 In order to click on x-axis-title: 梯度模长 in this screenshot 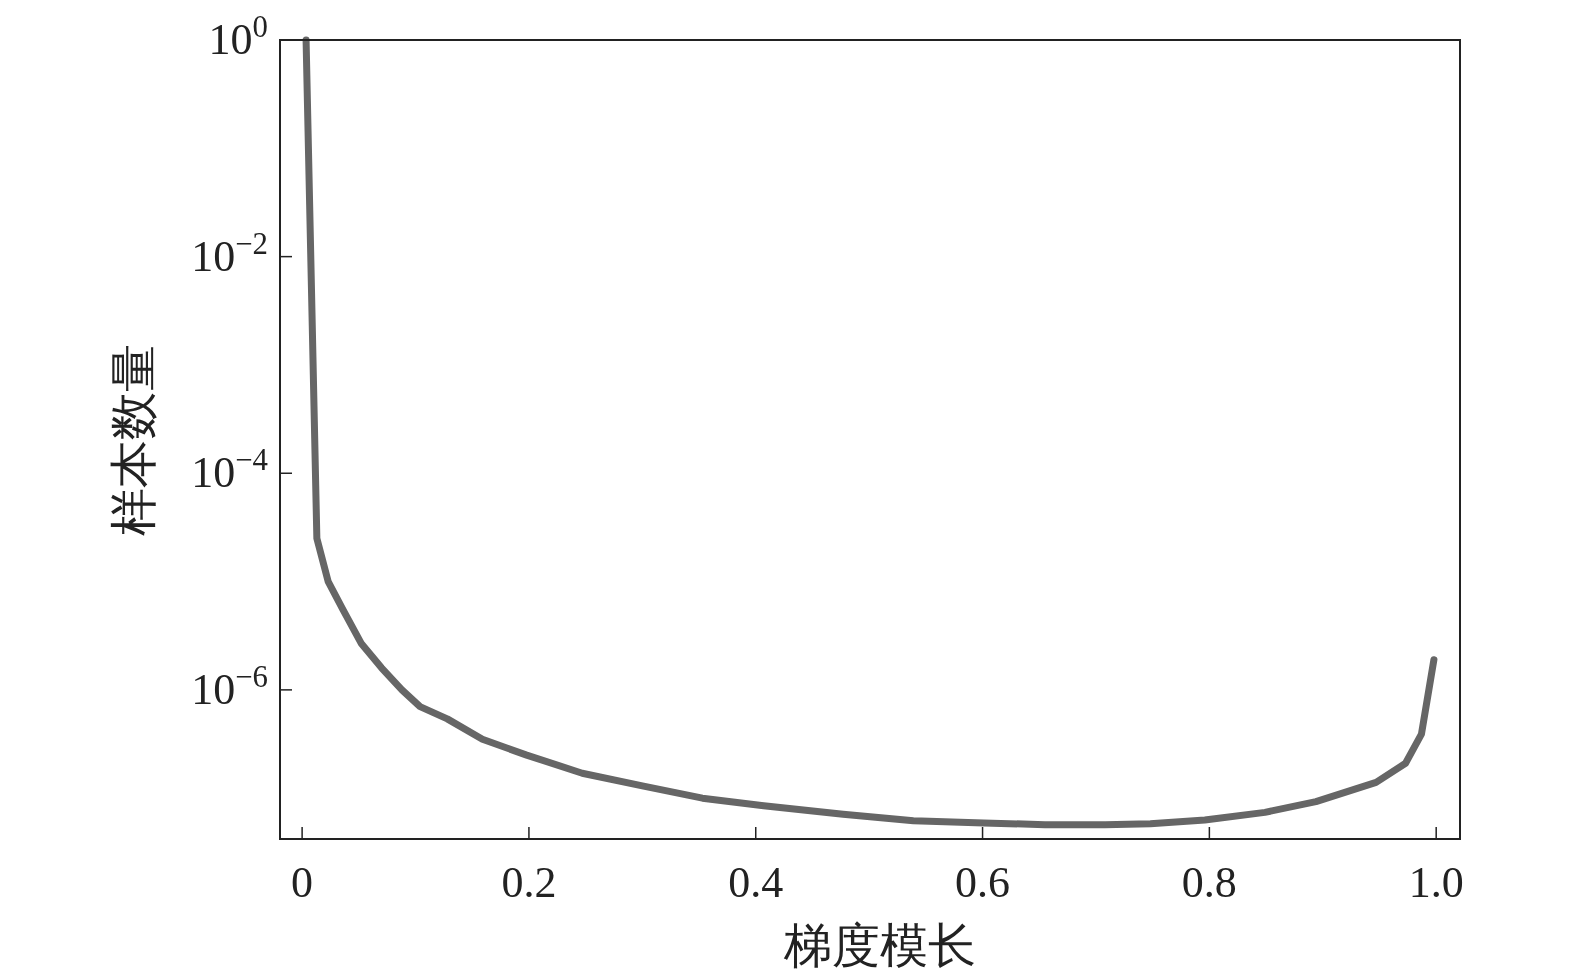, I will do `click(879, 945)`.